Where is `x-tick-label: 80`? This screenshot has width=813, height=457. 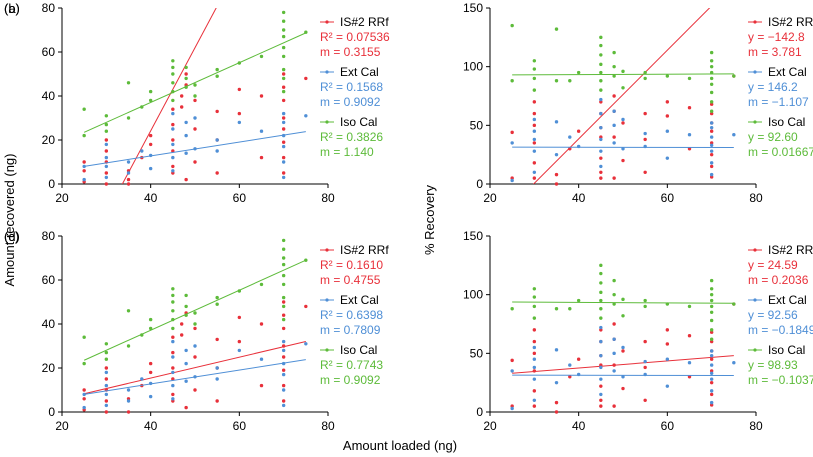 x-tick-label: 80 is located at coordinates (328, 198).